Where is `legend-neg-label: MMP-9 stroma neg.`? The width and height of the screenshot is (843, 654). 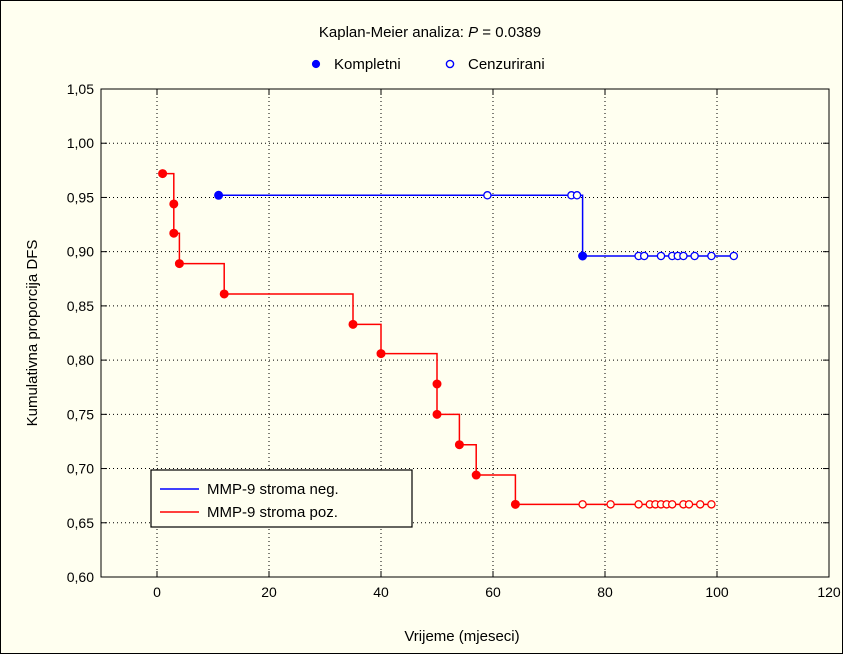
legend-neg-label: MMP-9 stroma neg. is located at coordinates (273, 489).